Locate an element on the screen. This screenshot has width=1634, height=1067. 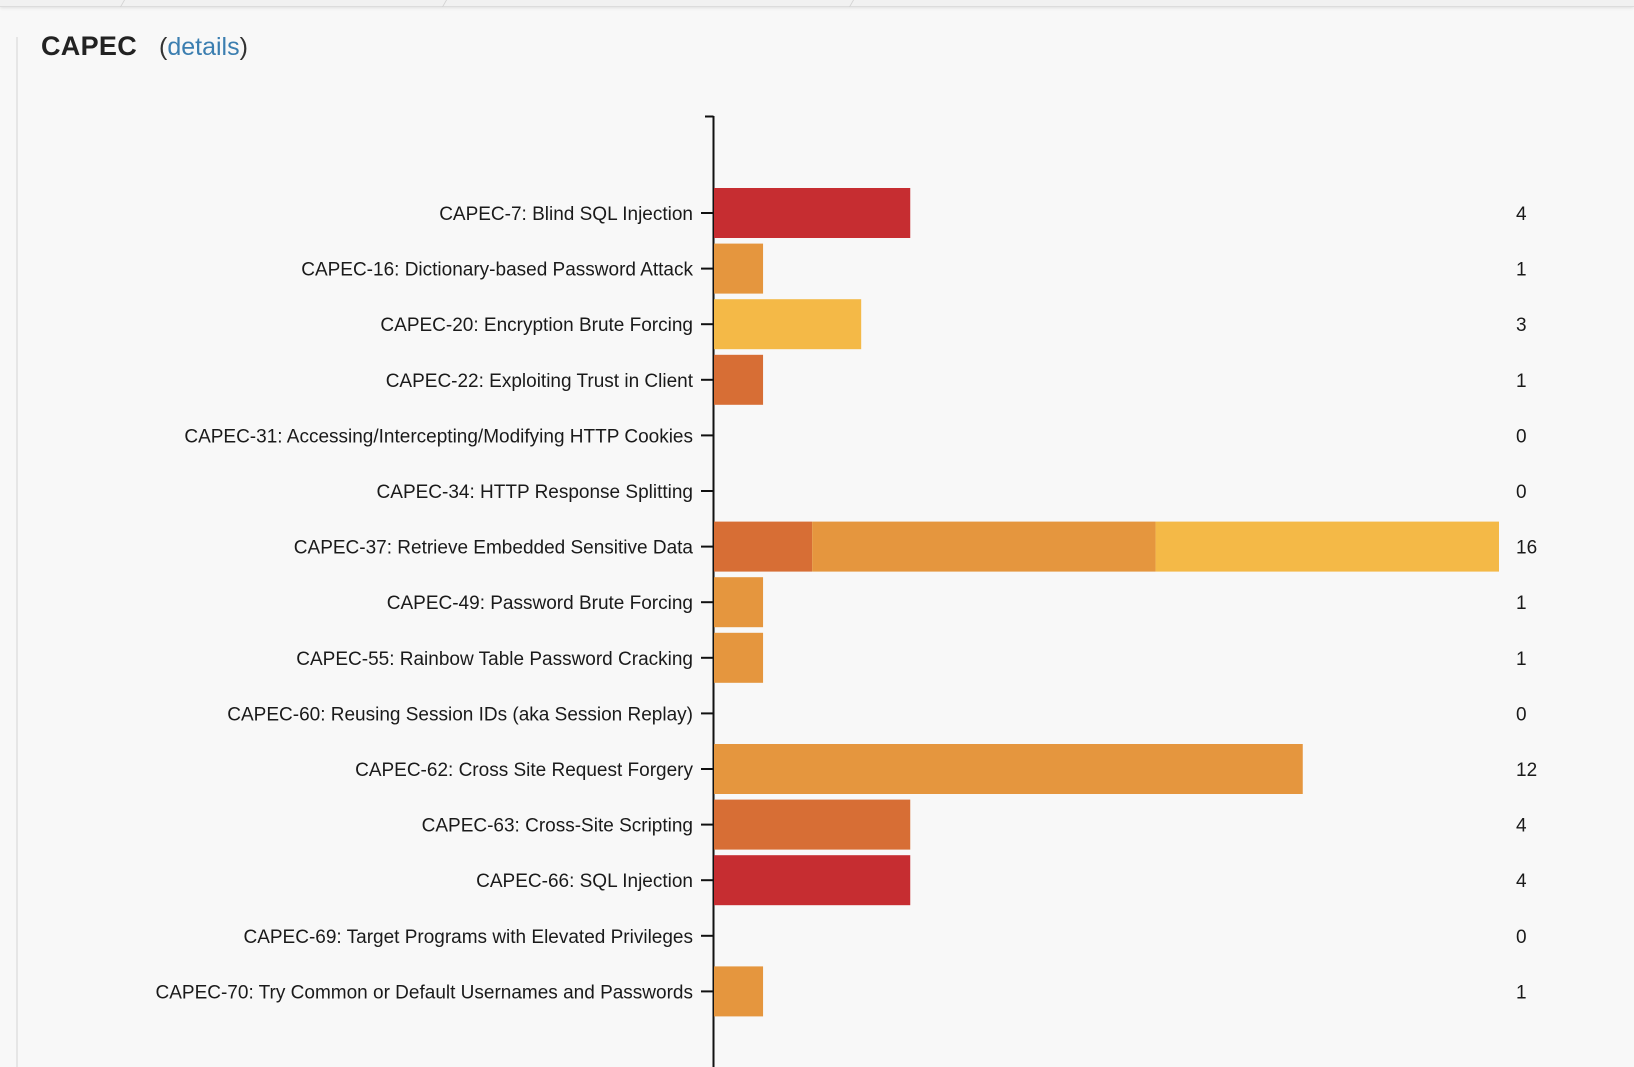
panel-left-border is located at coordinates (17, 552).